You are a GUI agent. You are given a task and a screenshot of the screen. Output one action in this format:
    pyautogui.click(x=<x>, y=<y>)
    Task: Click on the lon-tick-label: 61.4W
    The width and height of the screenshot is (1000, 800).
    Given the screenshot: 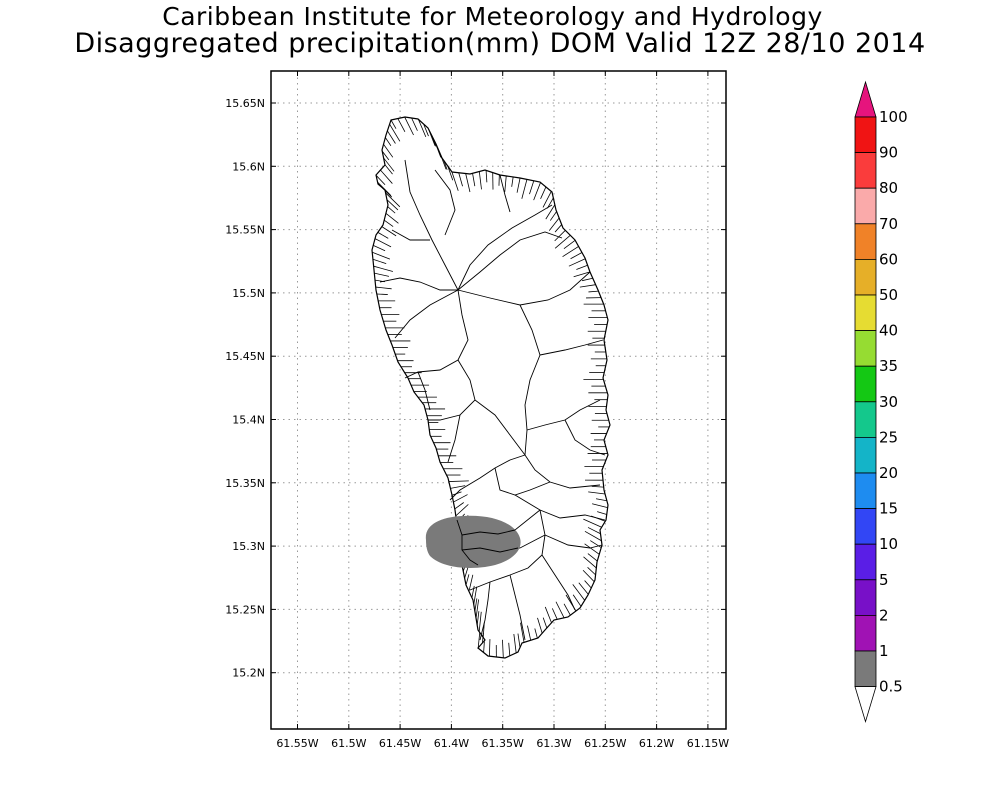 What is the action you would take?
    pyautogui.click(x=451, y=743)
    